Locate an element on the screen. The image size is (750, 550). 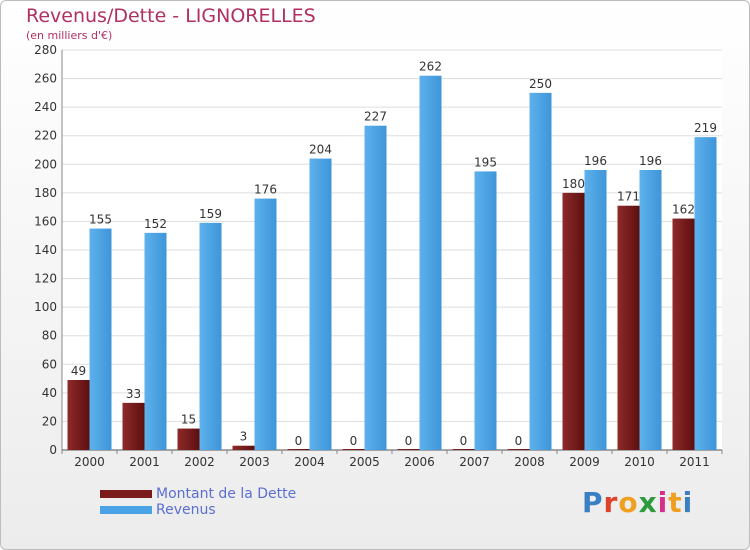
y-tick-label: 80 is located at coordinates (49, 336).